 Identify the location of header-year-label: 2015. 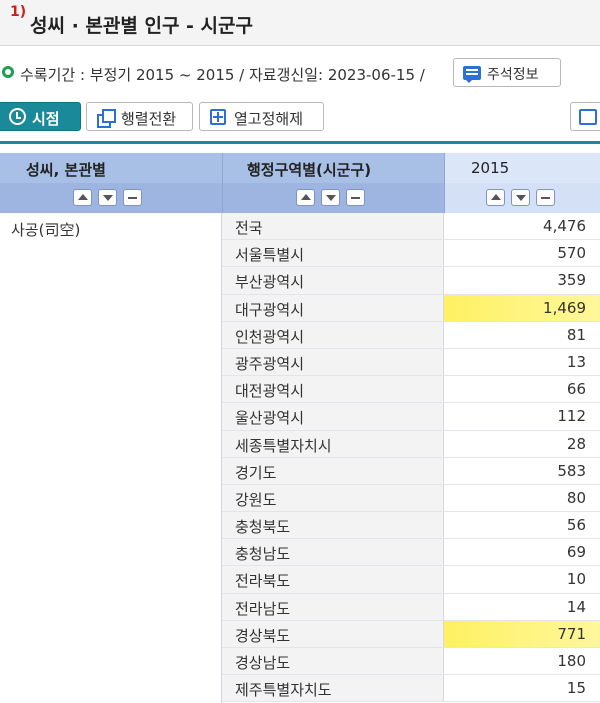
(490, 168).